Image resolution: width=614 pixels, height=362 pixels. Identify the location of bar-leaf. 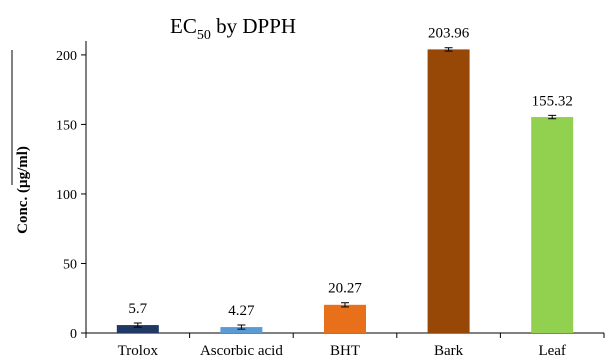
(552, 225).